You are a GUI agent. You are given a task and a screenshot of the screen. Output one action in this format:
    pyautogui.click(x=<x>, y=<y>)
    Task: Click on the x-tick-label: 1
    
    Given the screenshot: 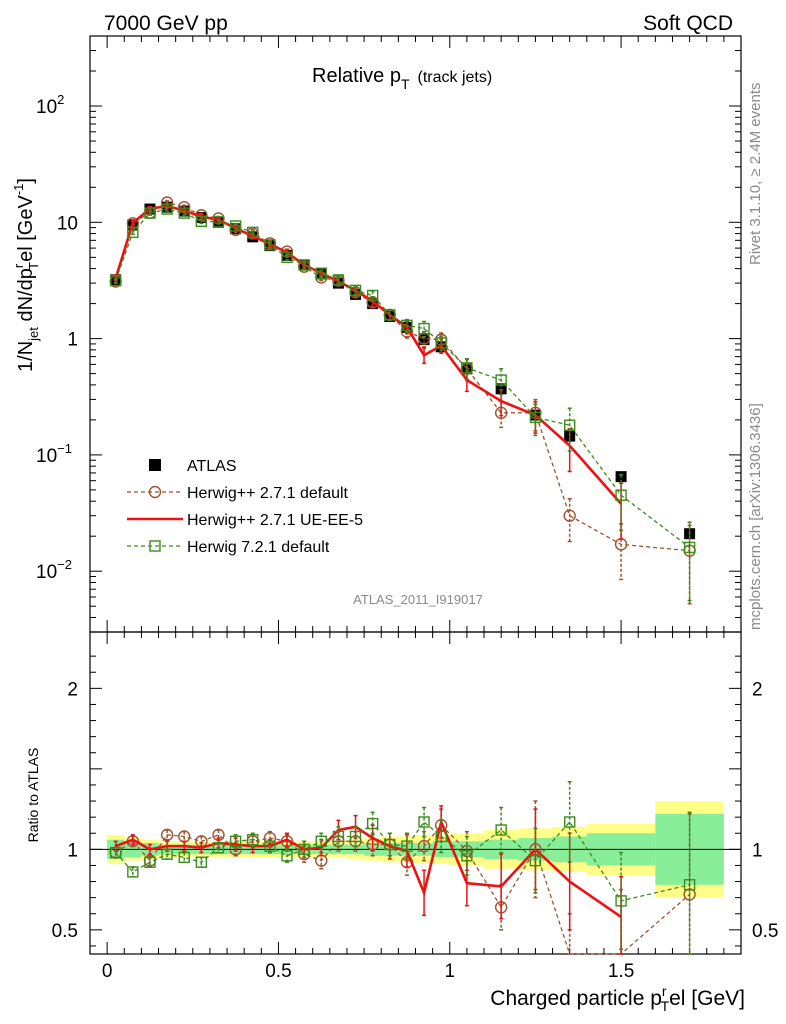 What is the action you would take?
    pyautogui.click(x=449, y=971)
    